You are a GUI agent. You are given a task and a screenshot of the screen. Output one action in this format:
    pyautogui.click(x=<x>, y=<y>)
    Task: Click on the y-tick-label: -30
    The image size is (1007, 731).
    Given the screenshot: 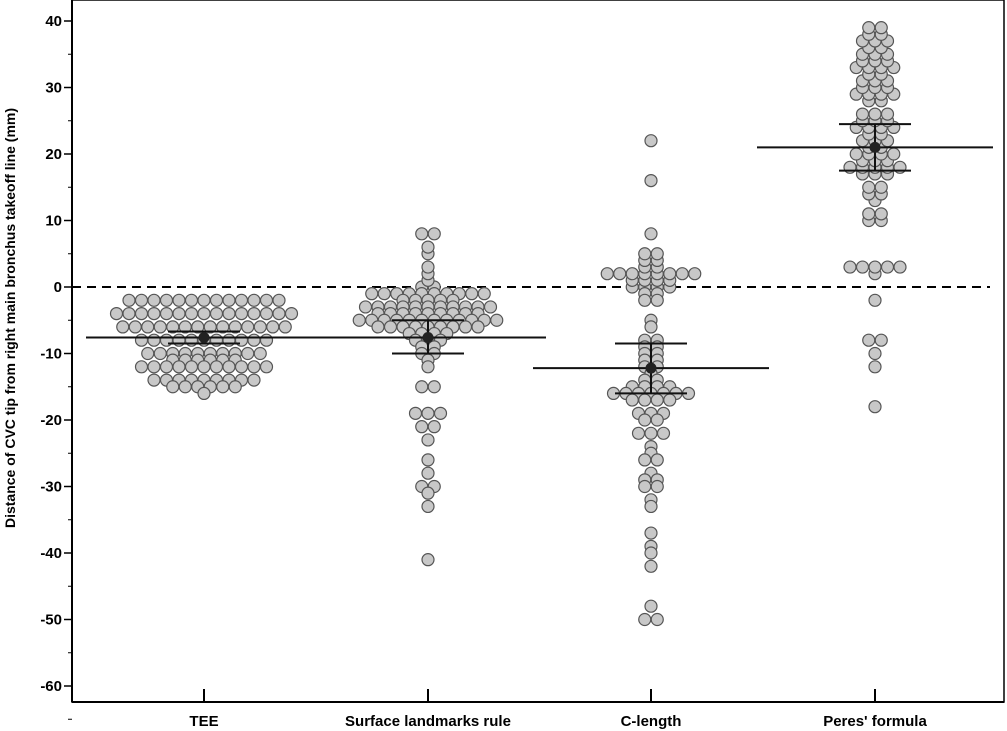 What is the action you would take?
    pyautogui.click(x=51, y=487)
    